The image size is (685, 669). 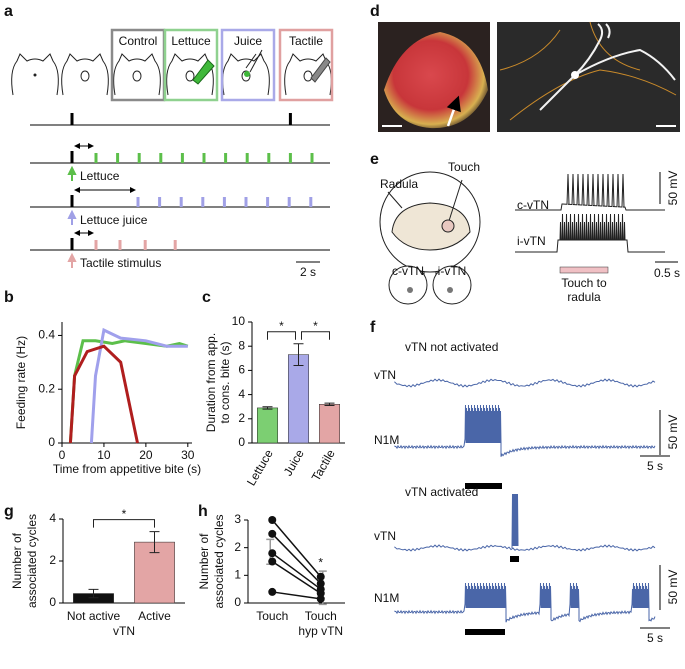 I want to click on touch-site, so click(x=448, y=226).